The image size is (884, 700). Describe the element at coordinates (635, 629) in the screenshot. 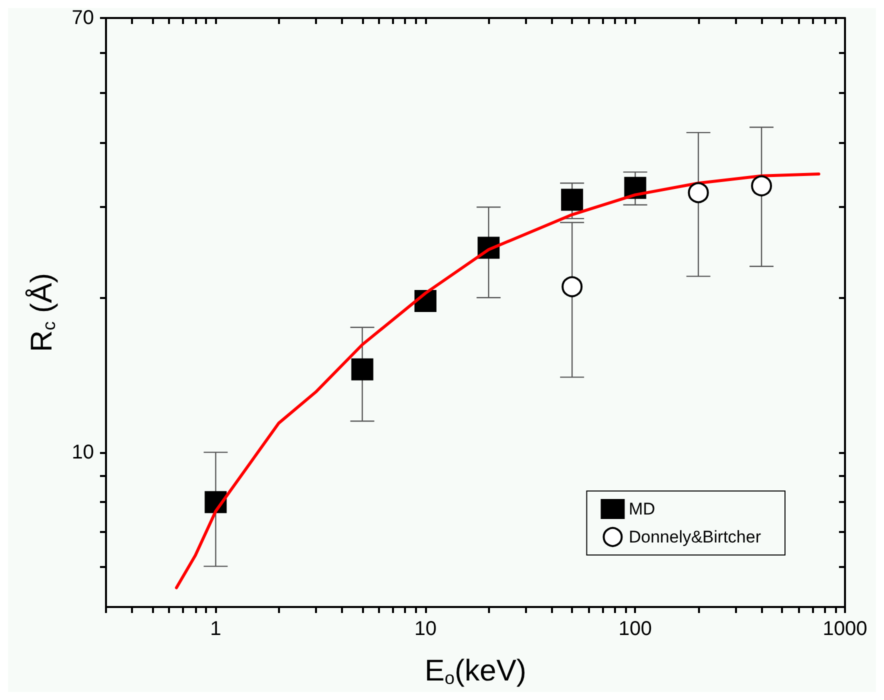

I see `x-tick-label: 100` at that location.